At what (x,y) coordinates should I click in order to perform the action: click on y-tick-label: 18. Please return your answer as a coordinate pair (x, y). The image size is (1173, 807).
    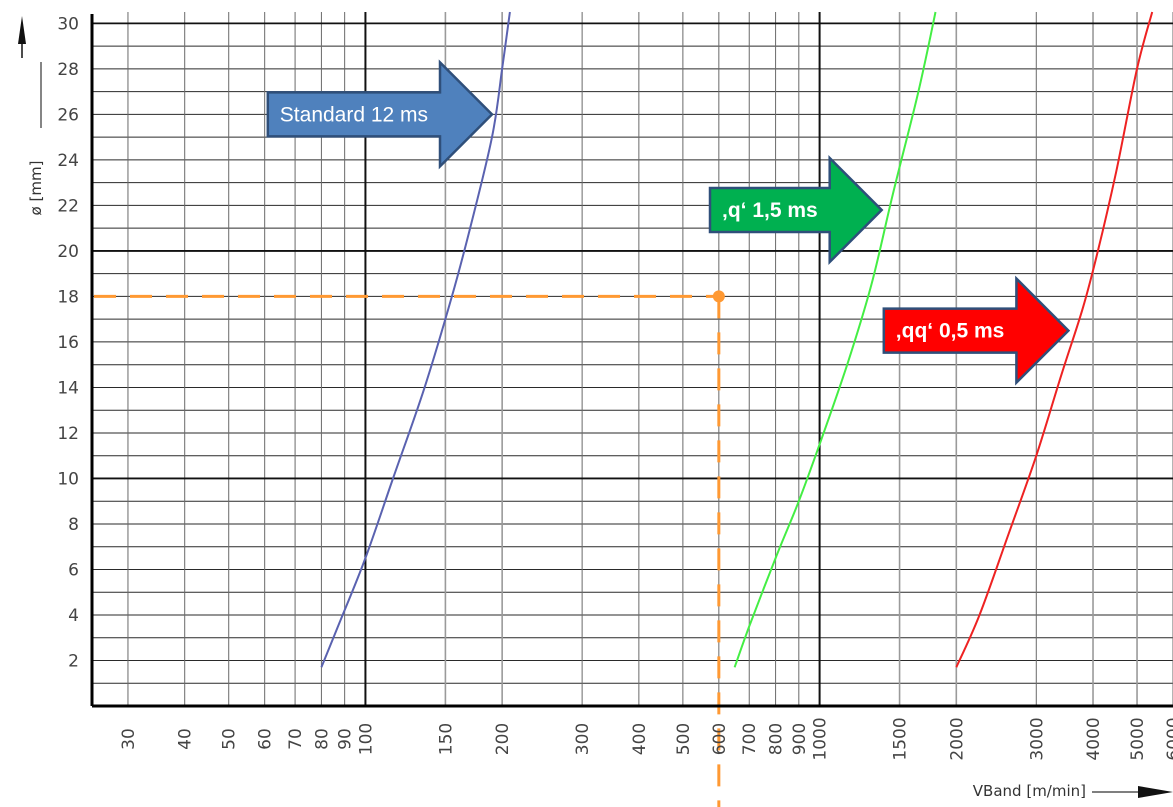
    Looking at the image, I should click on (68, 297).